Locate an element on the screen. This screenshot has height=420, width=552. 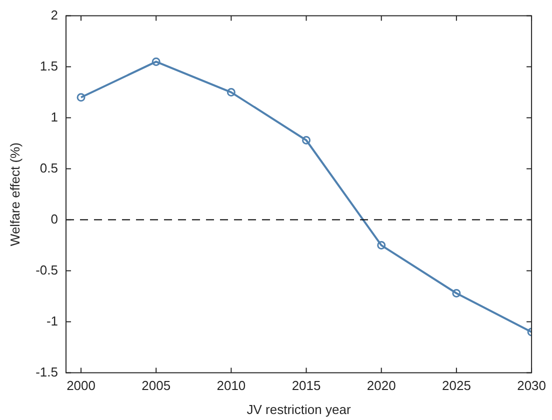
y-axis-title: Welfare effect (%) is located at coordinates (14, 194).